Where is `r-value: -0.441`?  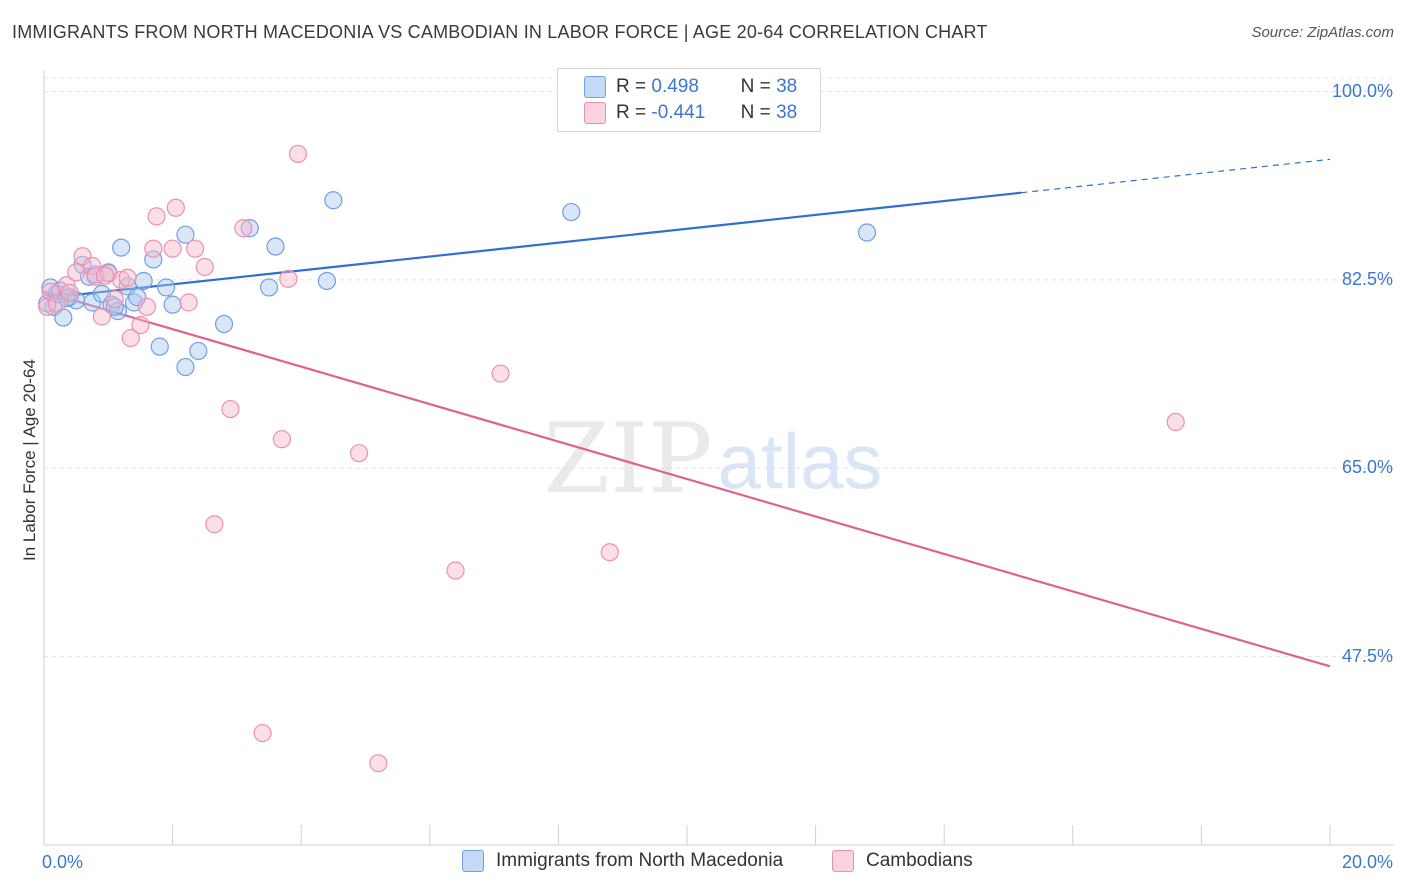 r-value: -0.441 is located at coordinates (678, 112).